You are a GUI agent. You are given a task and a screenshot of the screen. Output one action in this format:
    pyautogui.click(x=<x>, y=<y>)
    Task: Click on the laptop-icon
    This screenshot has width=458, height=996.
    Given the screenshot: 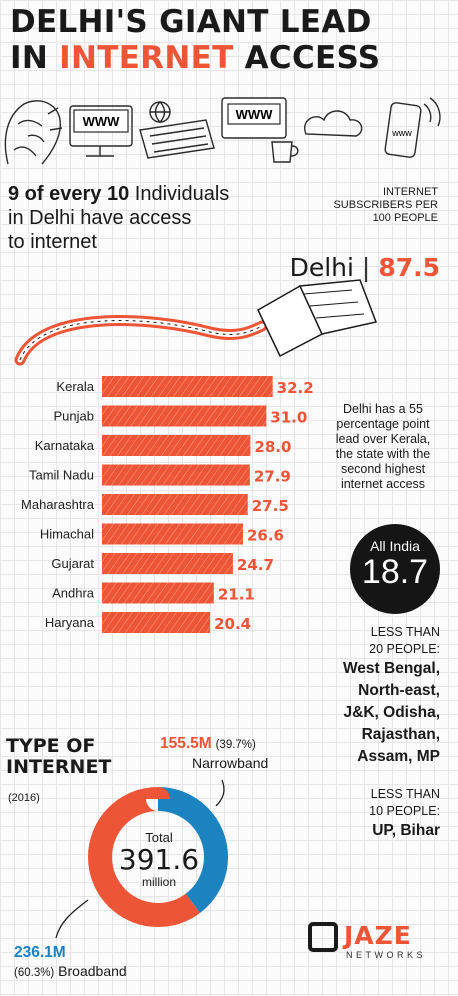 What is the action you would take?
    pyautogui.click(x=101, y=131)
    